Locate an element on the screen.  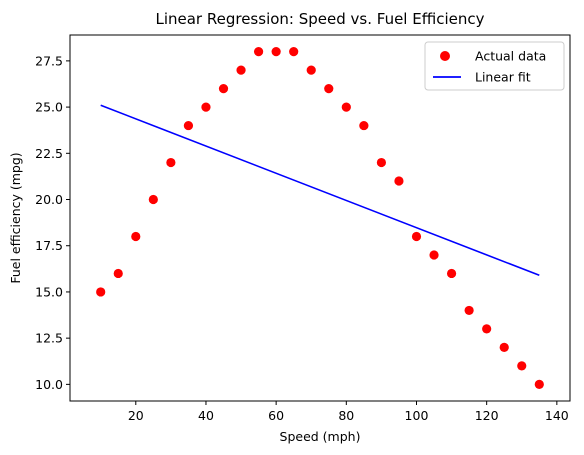
x-tick-label: 40 is located at coordinates (206, 415).